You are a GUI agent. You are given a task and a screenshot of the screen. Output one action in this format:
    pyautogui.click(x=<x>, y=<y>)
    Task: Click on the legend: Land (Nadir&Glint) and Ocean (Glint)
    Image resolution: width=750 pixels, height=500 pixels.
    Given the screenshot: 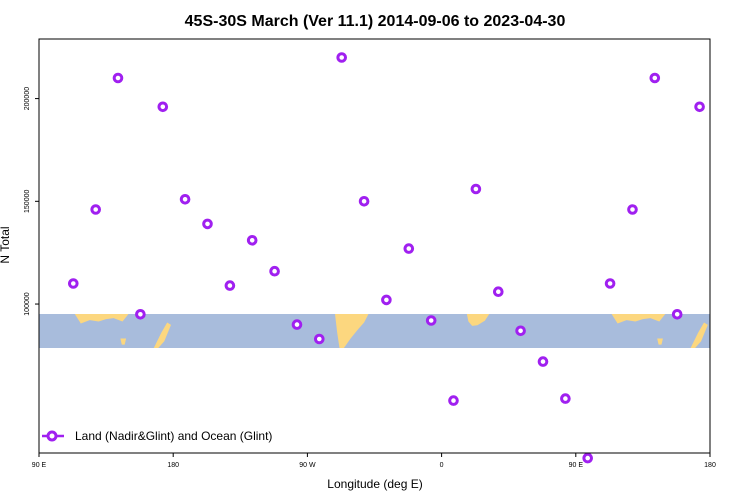 What is the action you would take?
    pyautogui.click(x=157, y=436)
    